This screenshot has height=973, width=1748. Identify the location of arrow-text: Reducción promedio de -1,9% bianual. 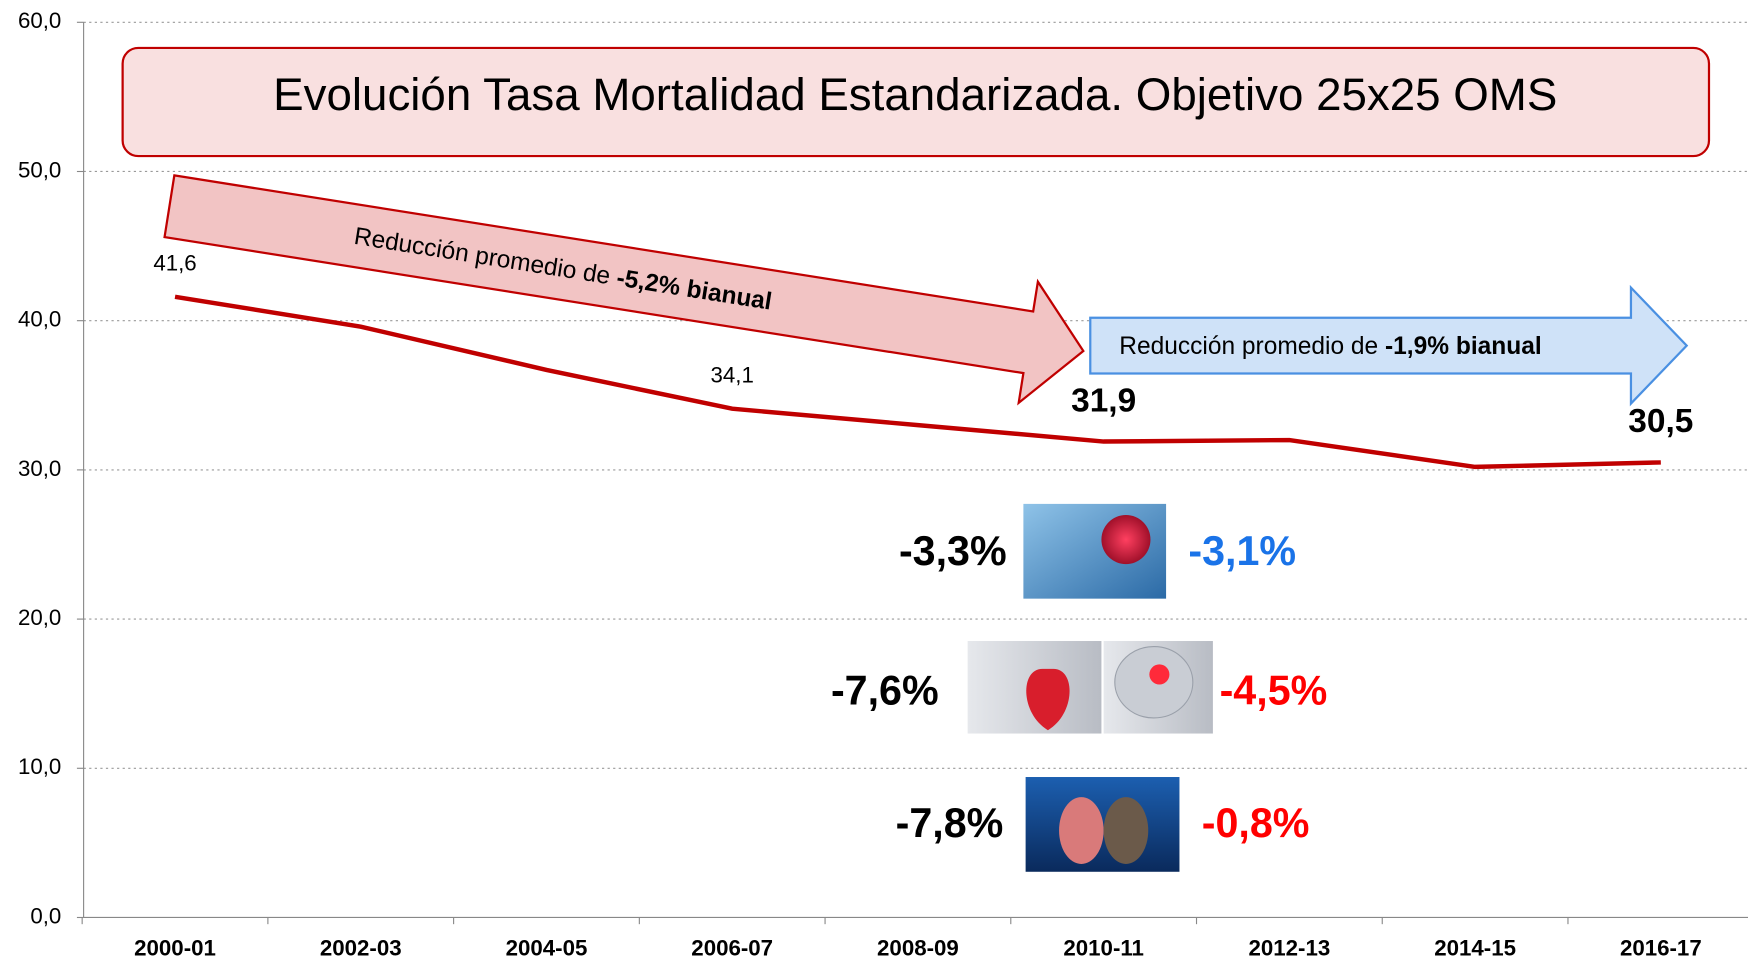
(1330, 346).